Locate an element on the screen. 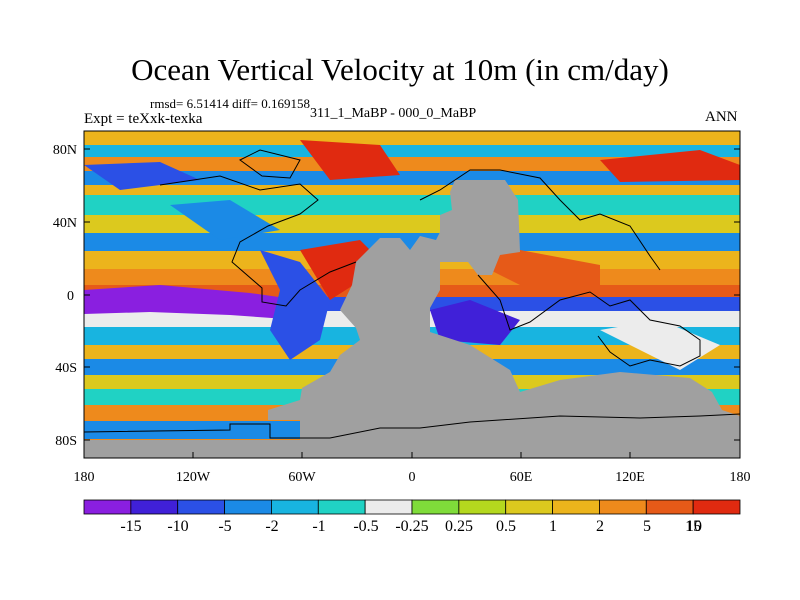 The height and width of the screenshot is (600, 800). coastline-asia-australia is located at coordinates (589, 320).